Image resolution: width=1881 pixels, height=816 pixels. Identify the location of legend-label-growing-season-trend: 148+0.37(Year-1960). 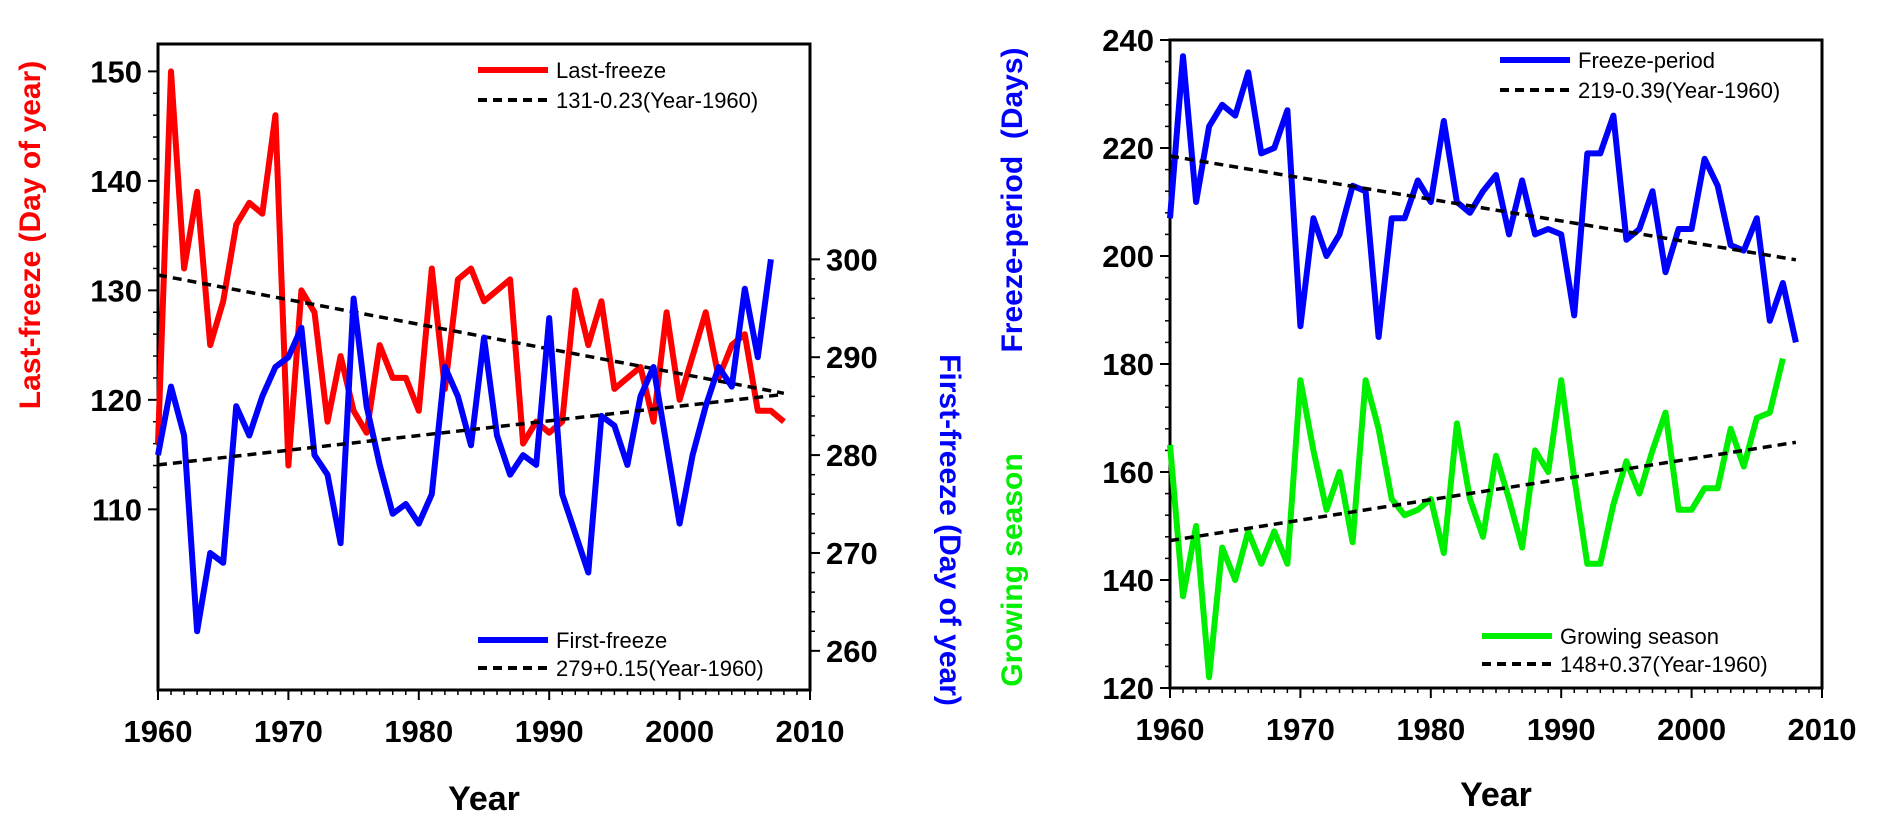
(1664, 664).